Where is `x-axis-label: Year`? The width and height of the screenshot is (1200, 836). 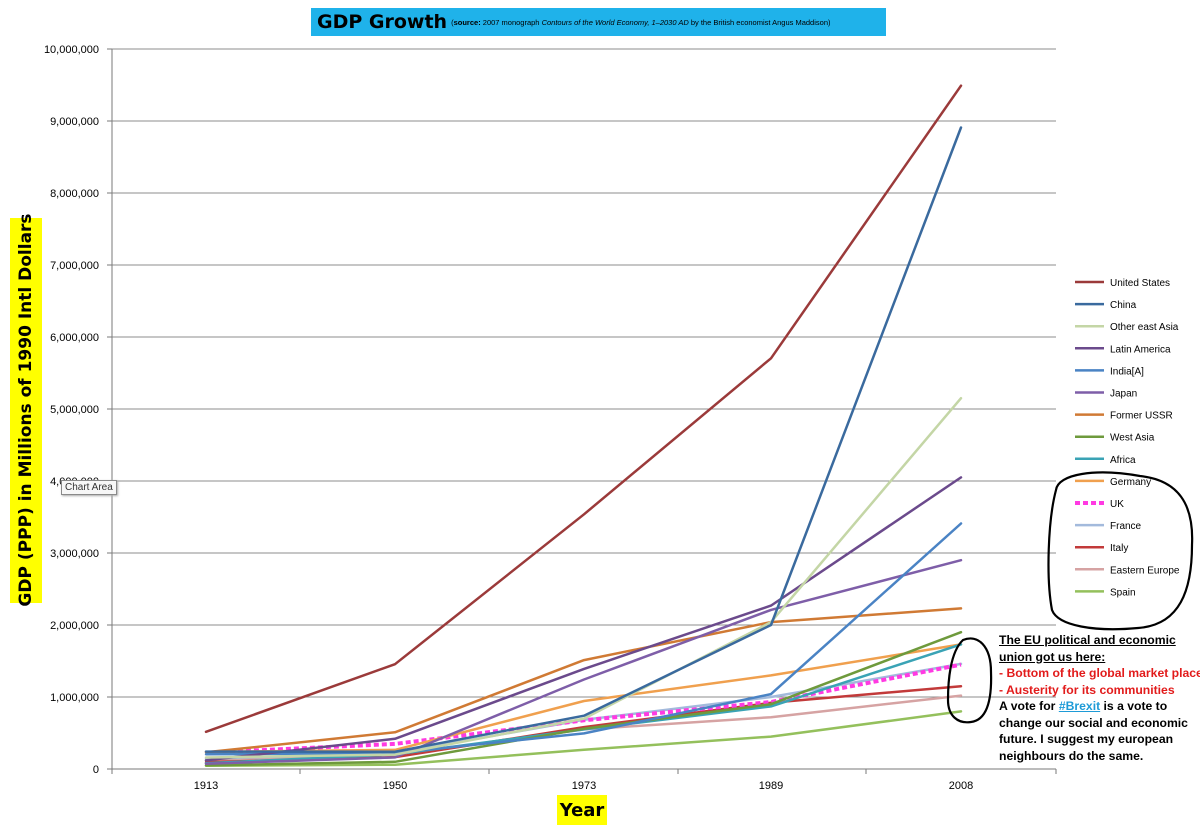
x-axis-label: Year is located at coordinates (582, 810).